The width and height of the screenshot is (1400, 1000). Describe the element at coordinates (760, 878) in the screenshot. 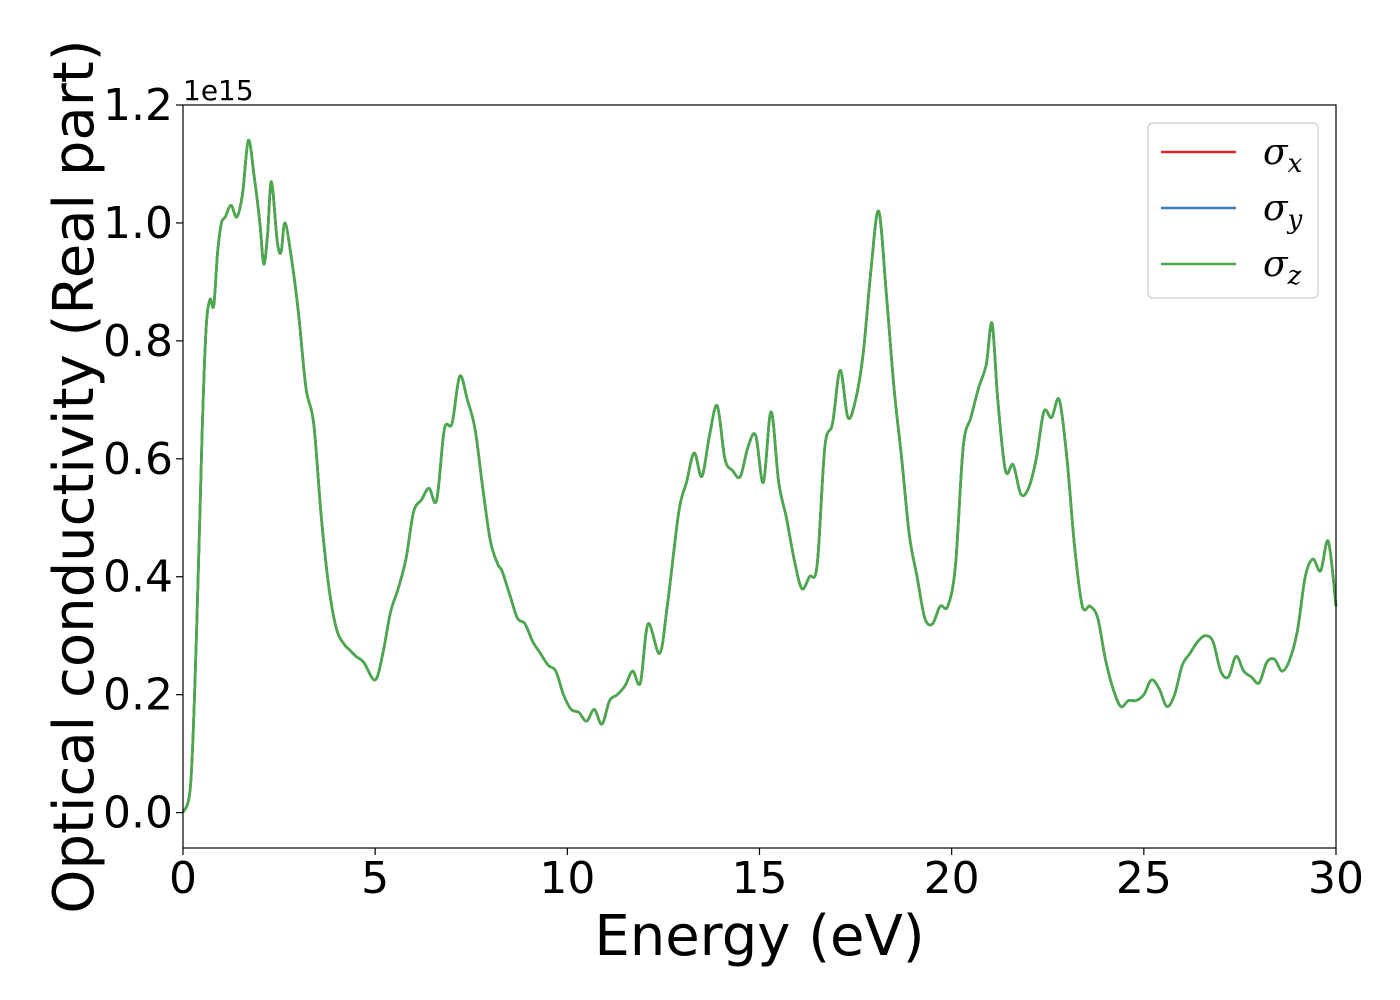

I see `x-tick-label: 15` at that location.